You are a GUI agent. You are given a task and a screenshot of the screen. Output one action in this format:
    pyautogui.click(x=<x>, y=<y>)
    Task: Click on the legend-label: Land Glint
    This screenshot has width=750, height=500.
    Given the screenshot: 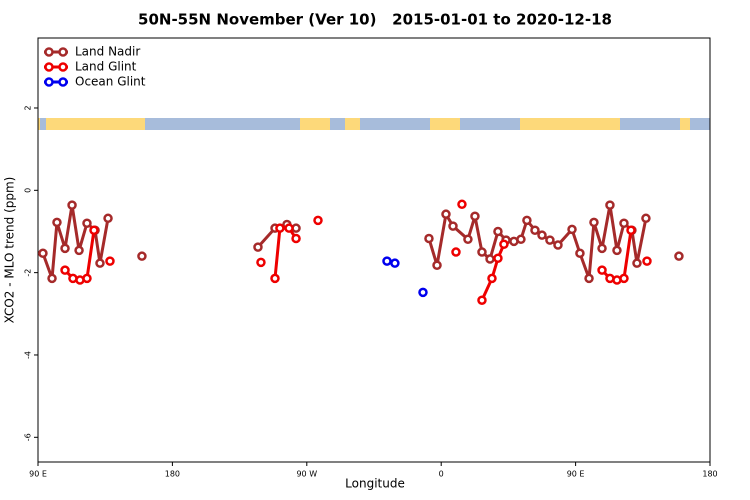 What is the action you would take?
    pyautogui.click(x=106, y=67)
    